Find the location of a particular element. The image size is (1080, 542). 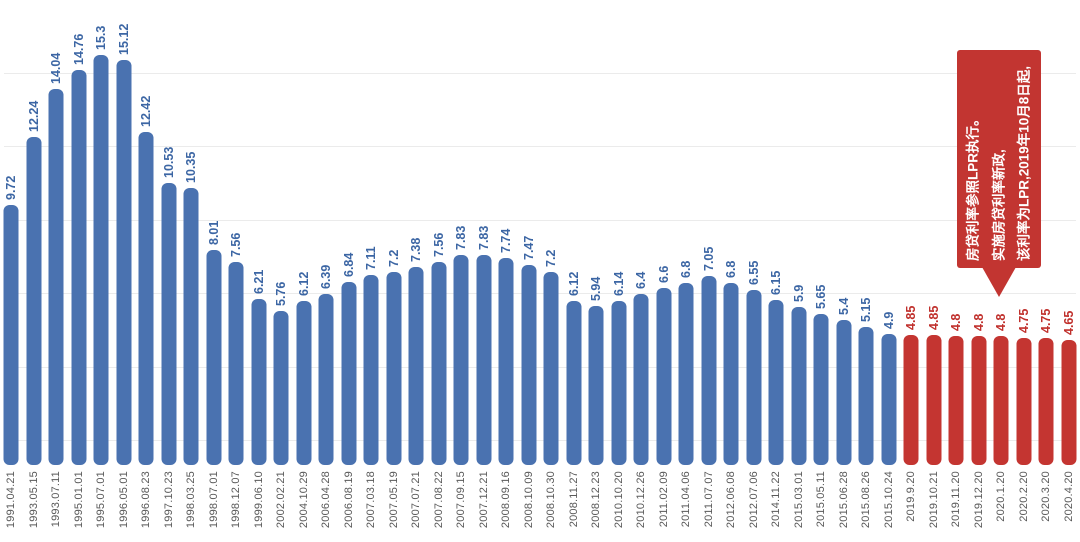

annotation-line: 该利率为LPR,2019年10月8日起, is located at coordinates (1024, 163).